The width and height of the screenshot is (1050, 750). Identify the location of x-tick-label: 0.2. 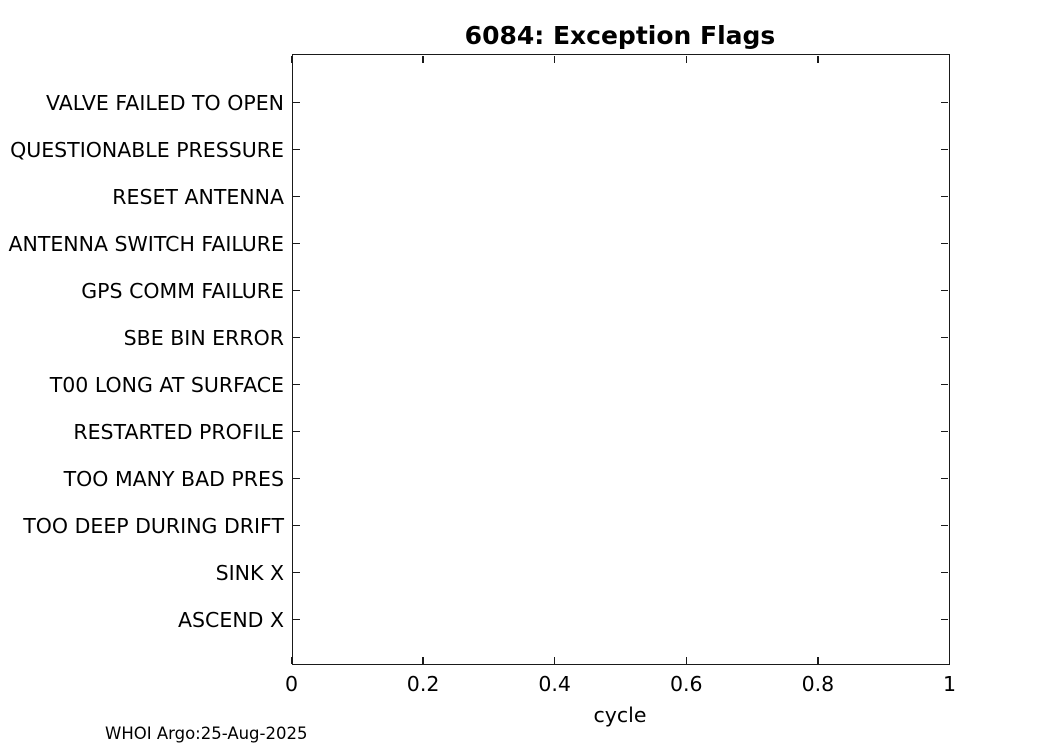
(423, 684).